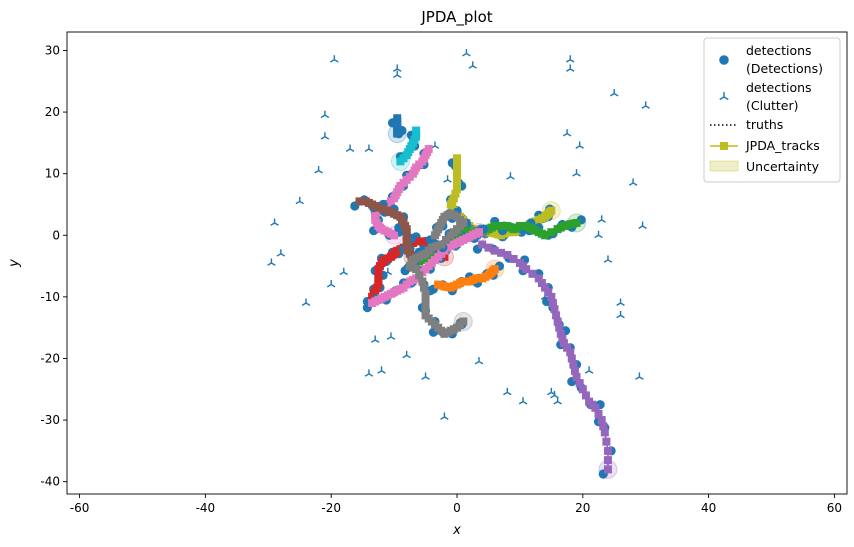  I want to click on y-tick-label: -10, so click(50, 297).